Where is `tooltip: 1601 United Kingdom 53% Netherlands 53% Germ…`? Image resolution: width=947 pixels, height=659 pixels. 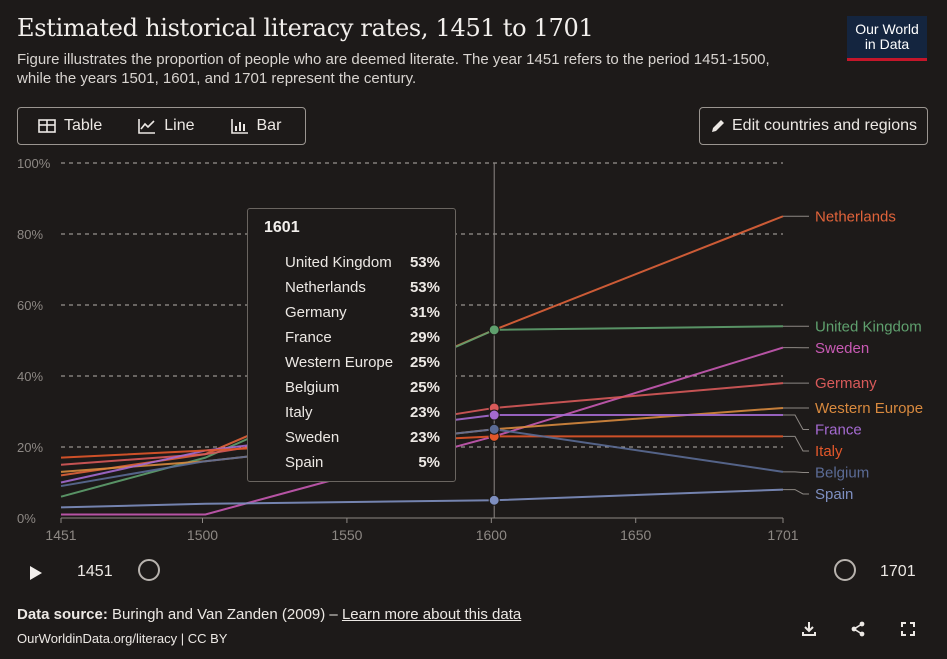 tooltip: 1601 United Kingdom 53% Netherlands 53% Germ… is located at coordinates (351, 345).